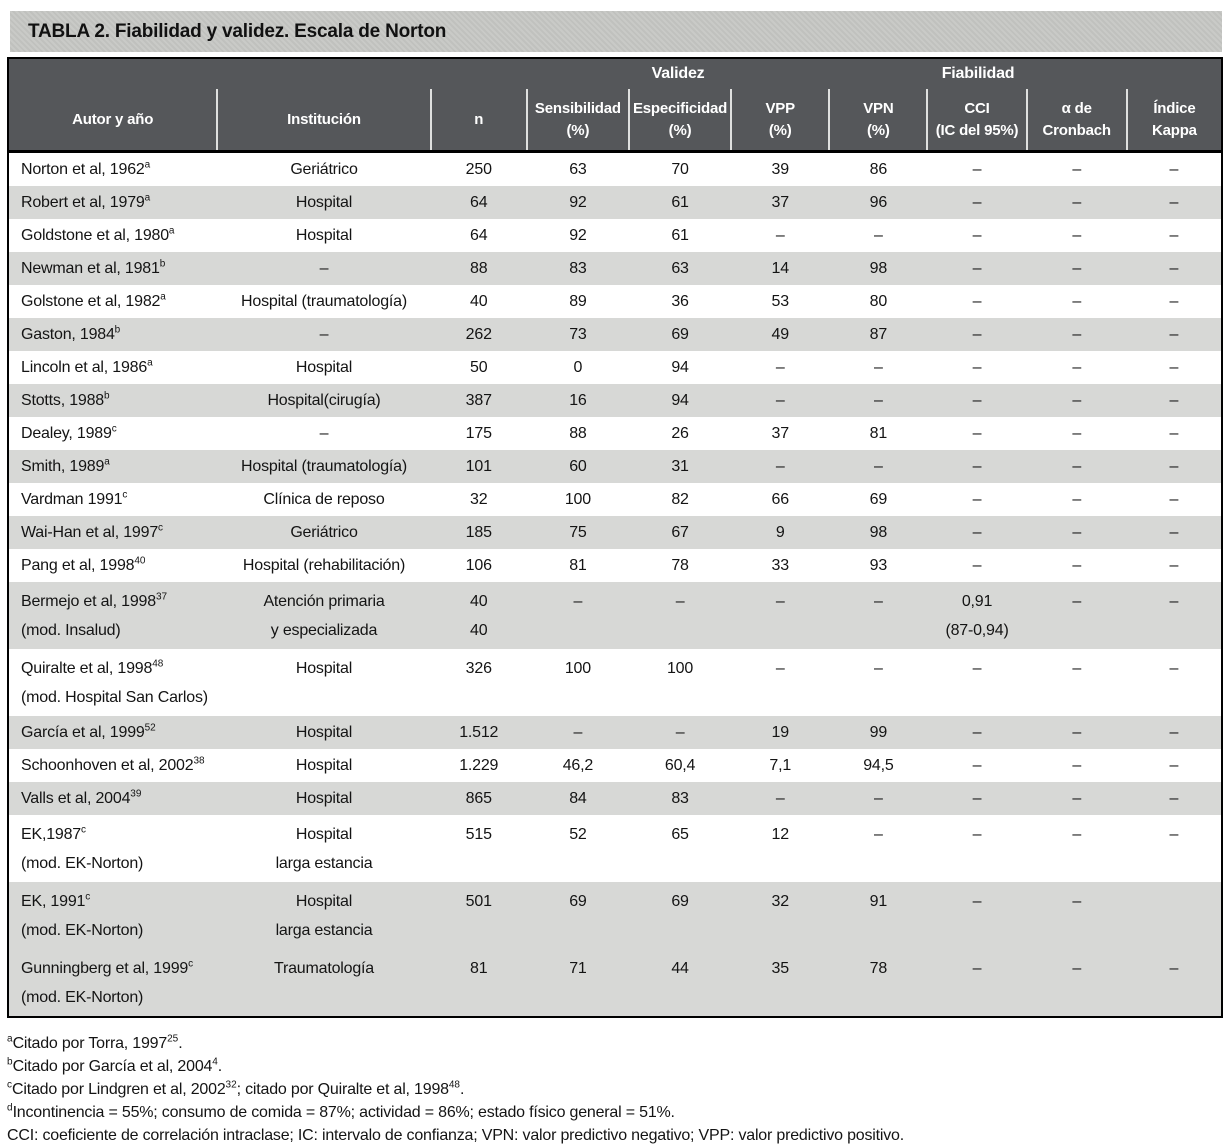 Image resolution: width=1226 pixels, height=1147 pixels. What do you see at coordinates (615, 334) in the screenshot?
I see `table-row: Gaston, 1984b – 262 73 69 49 87 – – –` at bounding box center [615, 334].